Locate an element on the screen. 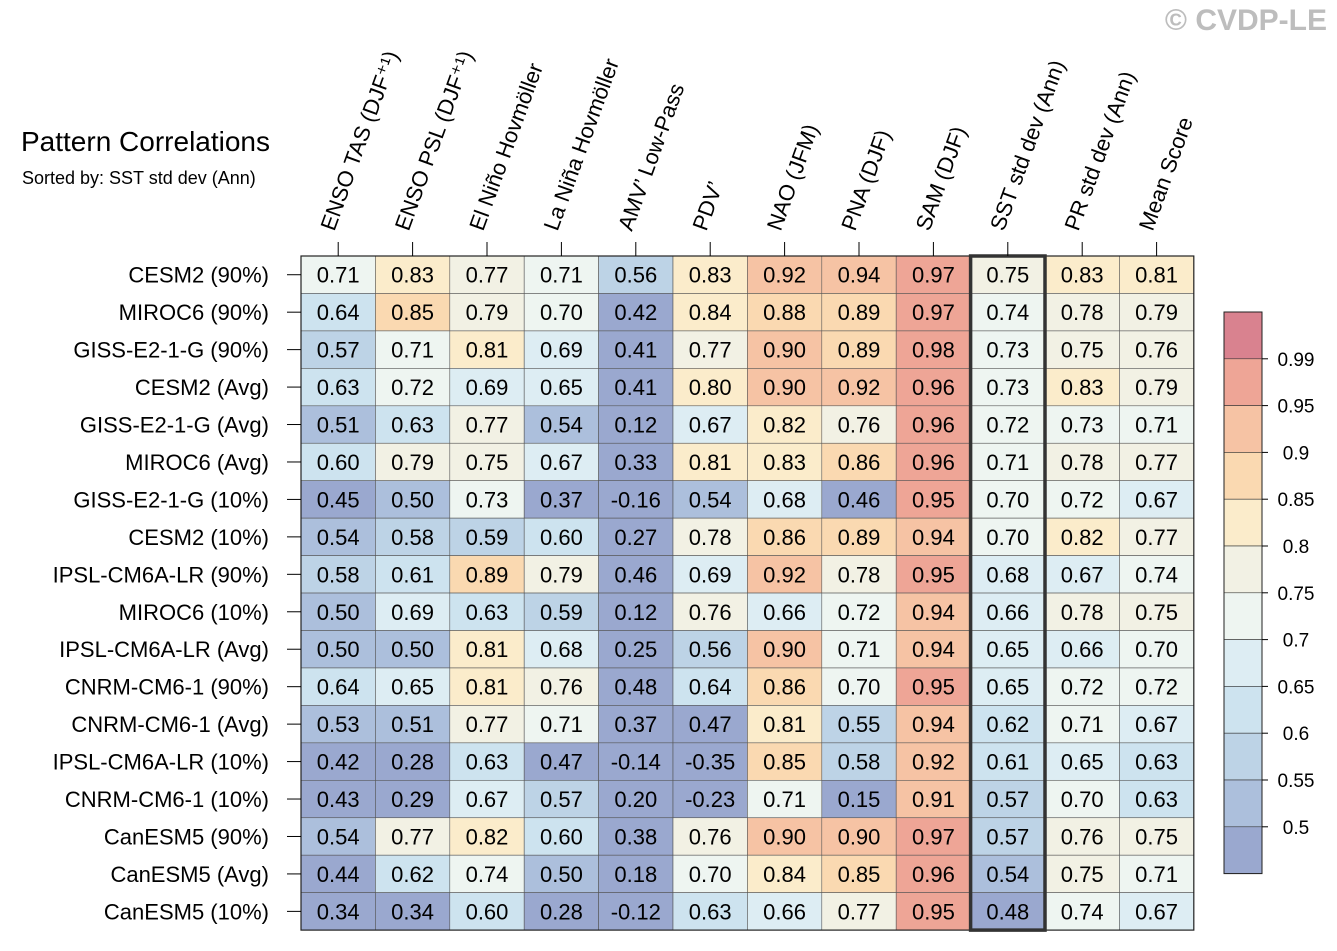 This screenshot has height=951, width=1337. cell-value: 0.81 is located at coordinates (710, 462).